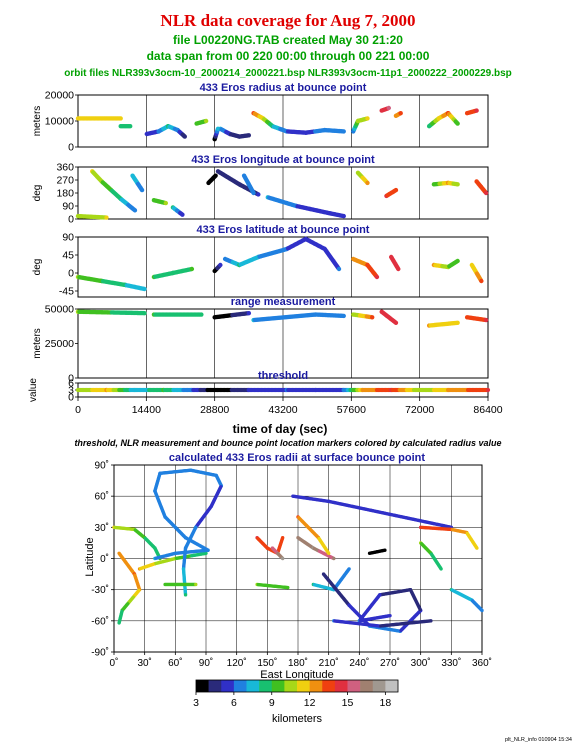 The height and width of the screenshot is (756, 576). What do you see at coordinates (421, 663) in the screenshot?
I see `map-x-tick-label: 300˚` at bounding box center [421, 663].